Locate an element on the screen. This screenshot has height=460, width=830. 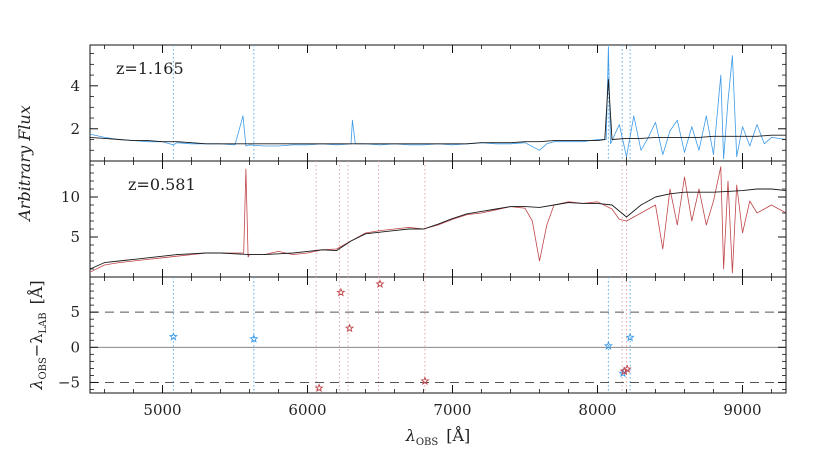
ytick-label-top: 2 is located at coordinates (75, 129).